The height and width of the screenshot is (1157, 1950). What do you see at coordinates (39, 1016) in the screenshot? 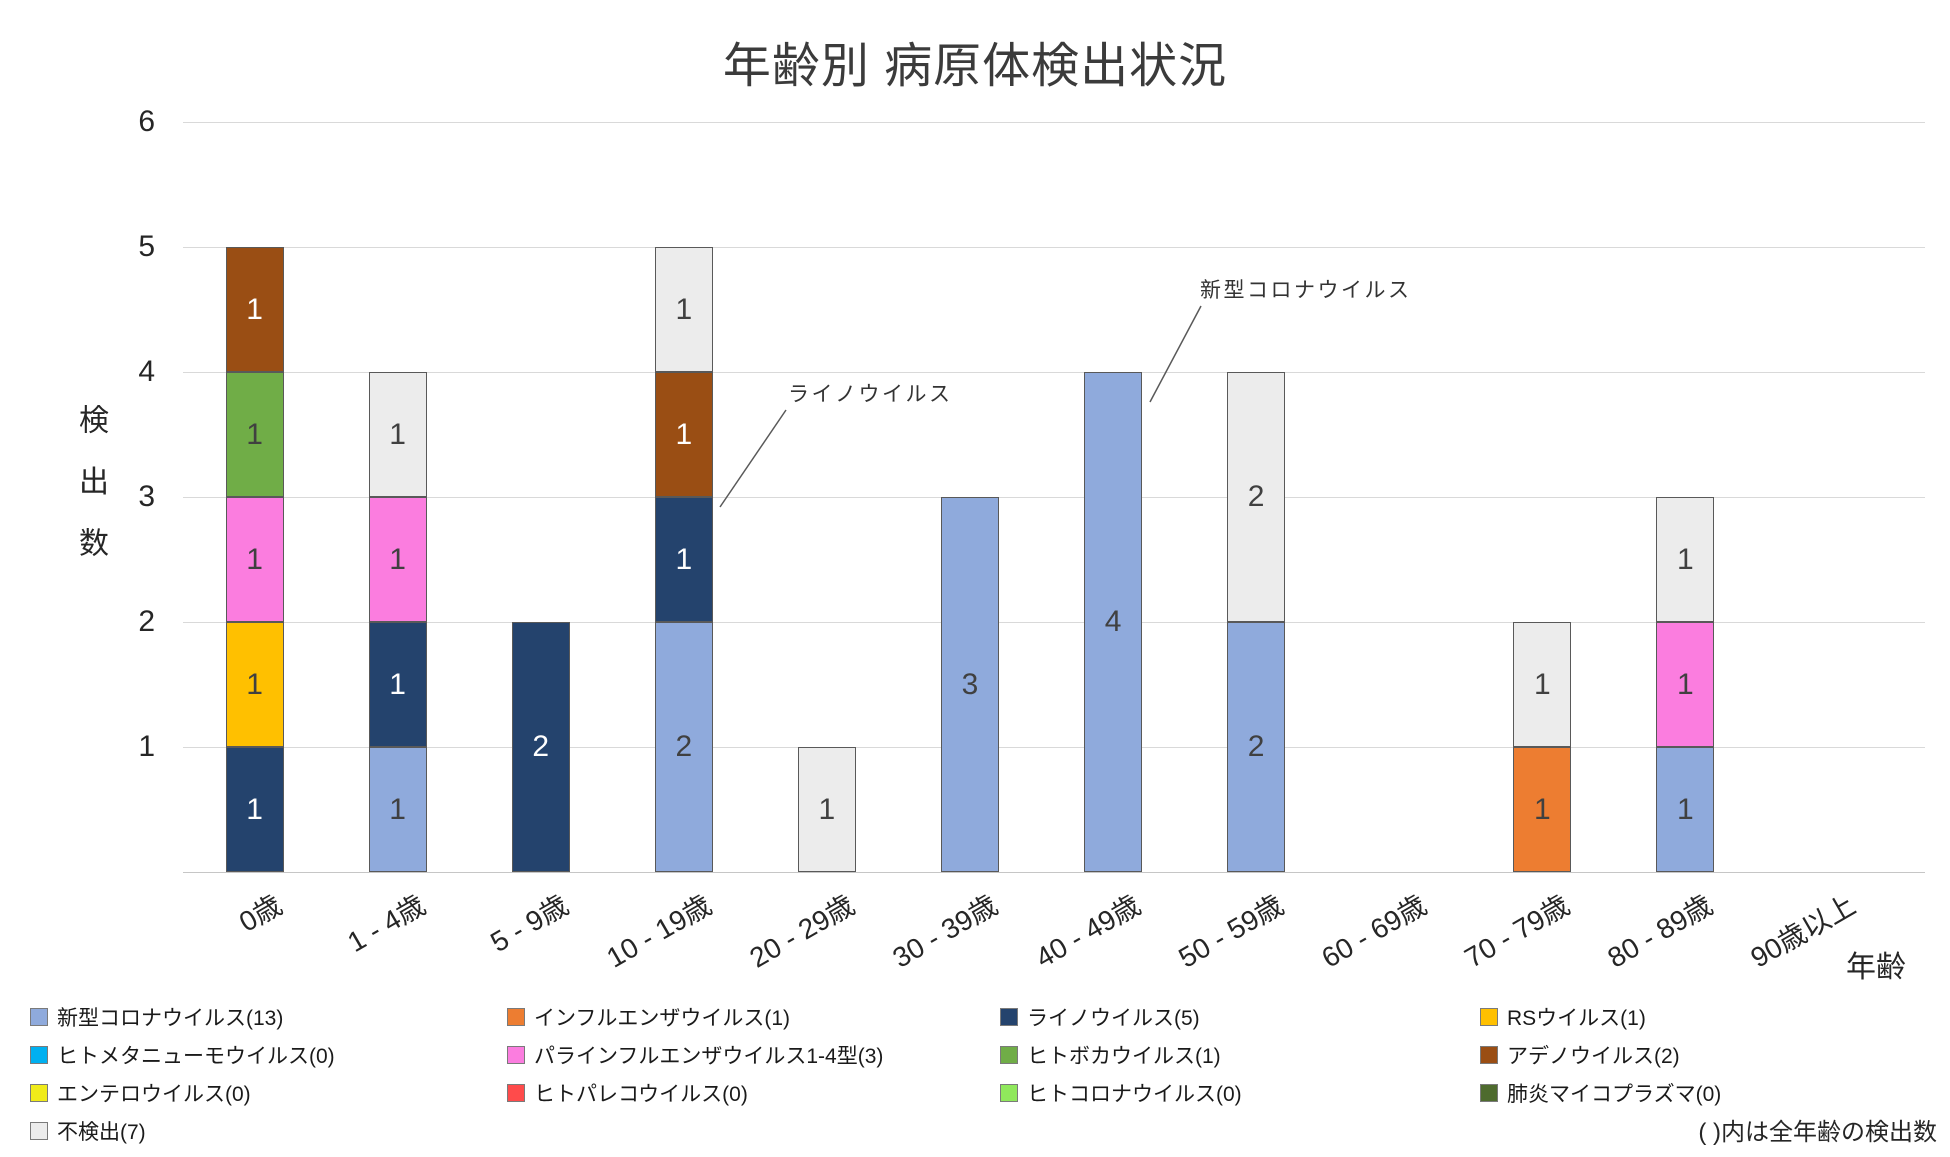
I see `legend-swatch-shin-corona` at bounding box center [39, 1016].